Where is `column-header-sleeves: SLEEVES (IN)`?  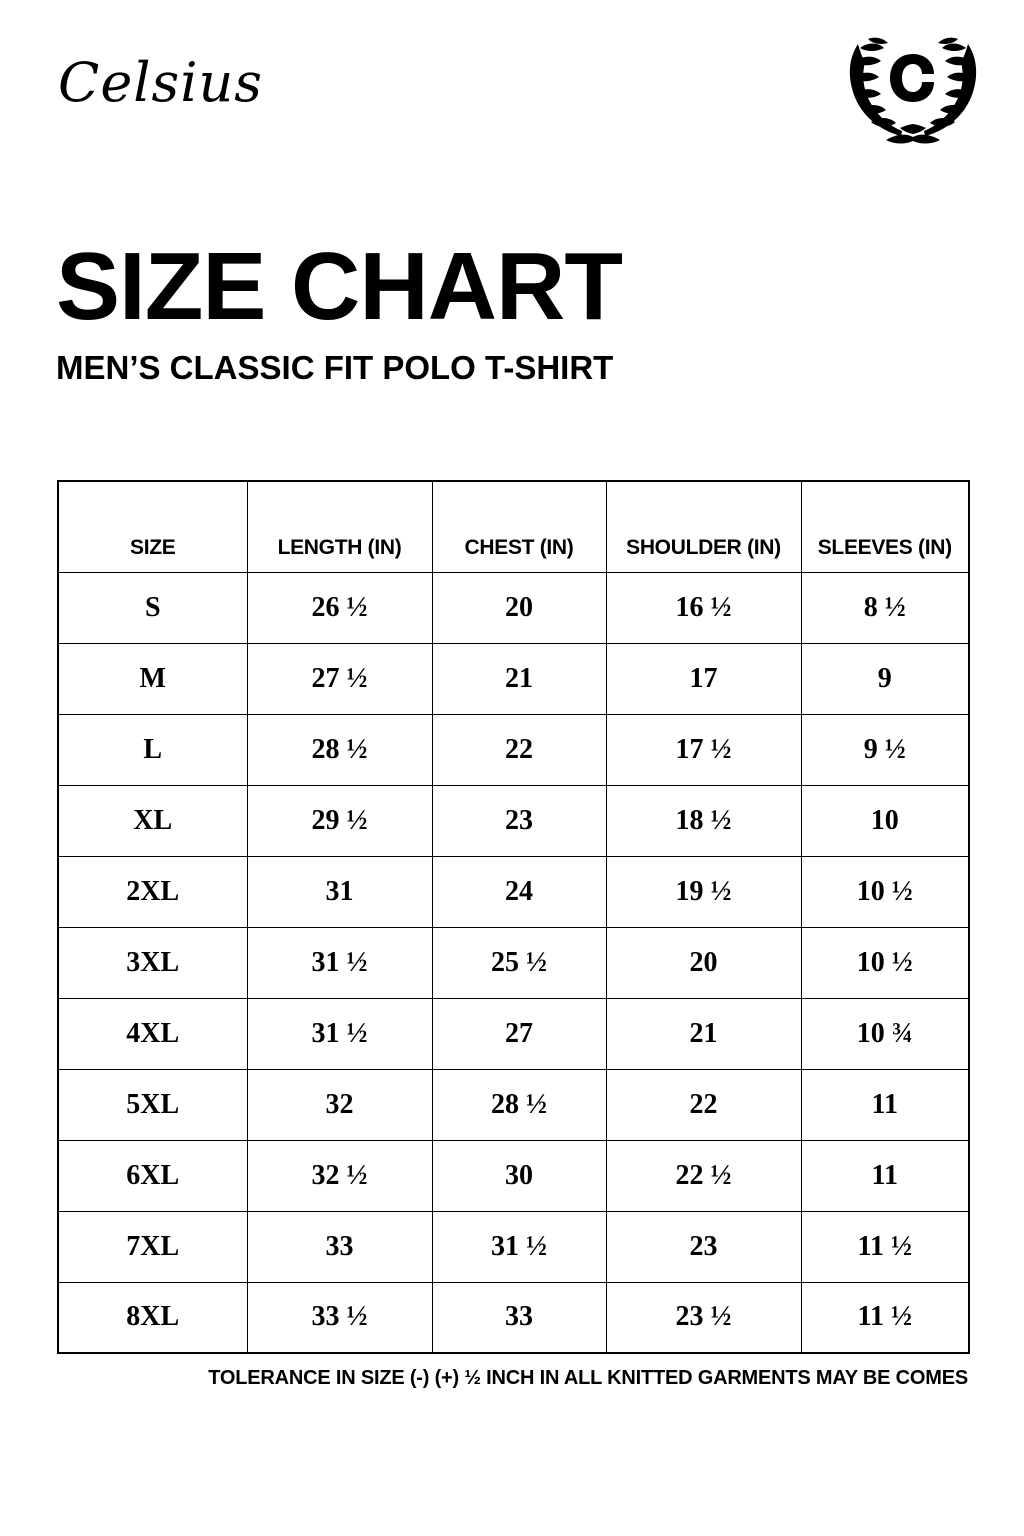
column-header-sleeves: SLEEVES (IN) is located at coordinates (885, 526).